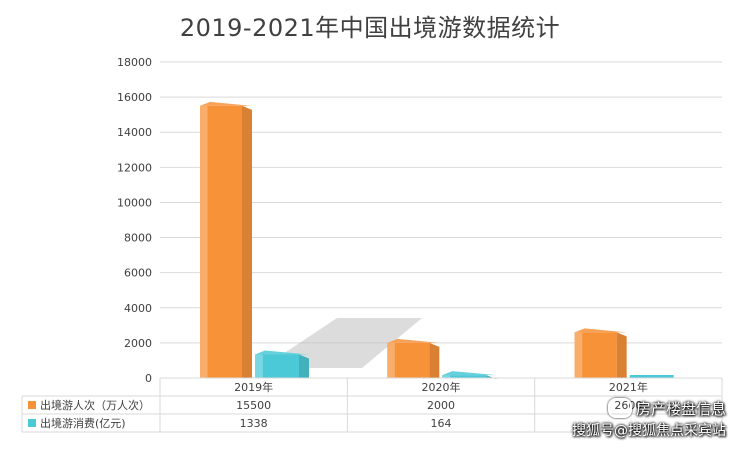 This screenshot has width=740, height=450. Describe the element at coordinates (628, 387) in the screenshot. I see `x-tick-label: 2021年` at that location.